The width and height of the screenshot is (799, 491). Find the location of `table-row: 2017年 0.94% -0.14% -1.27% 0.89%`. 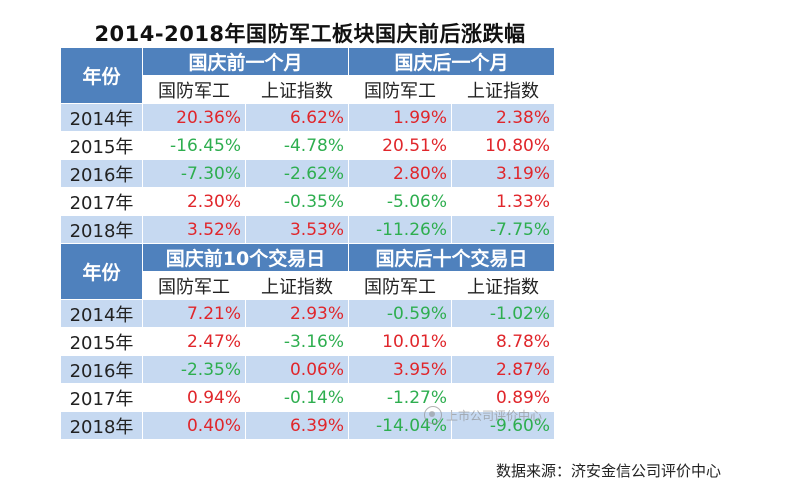

table-row: 2017年 0.94% -0.14% -1.27% 0.89% is located at coordinates (307, 397).